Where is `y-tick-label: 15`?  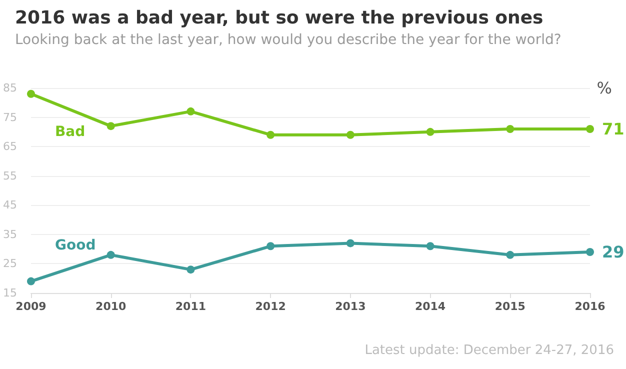
y-tick-label: 15 is located at coordinates (9, 293).